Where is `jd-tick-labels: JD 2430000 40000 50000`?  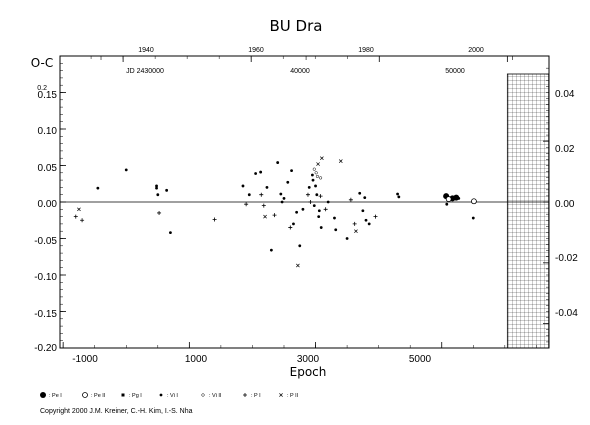
jd-tick-labels: JD 2430000 40000 50000 is located at coordinates (295, 71).